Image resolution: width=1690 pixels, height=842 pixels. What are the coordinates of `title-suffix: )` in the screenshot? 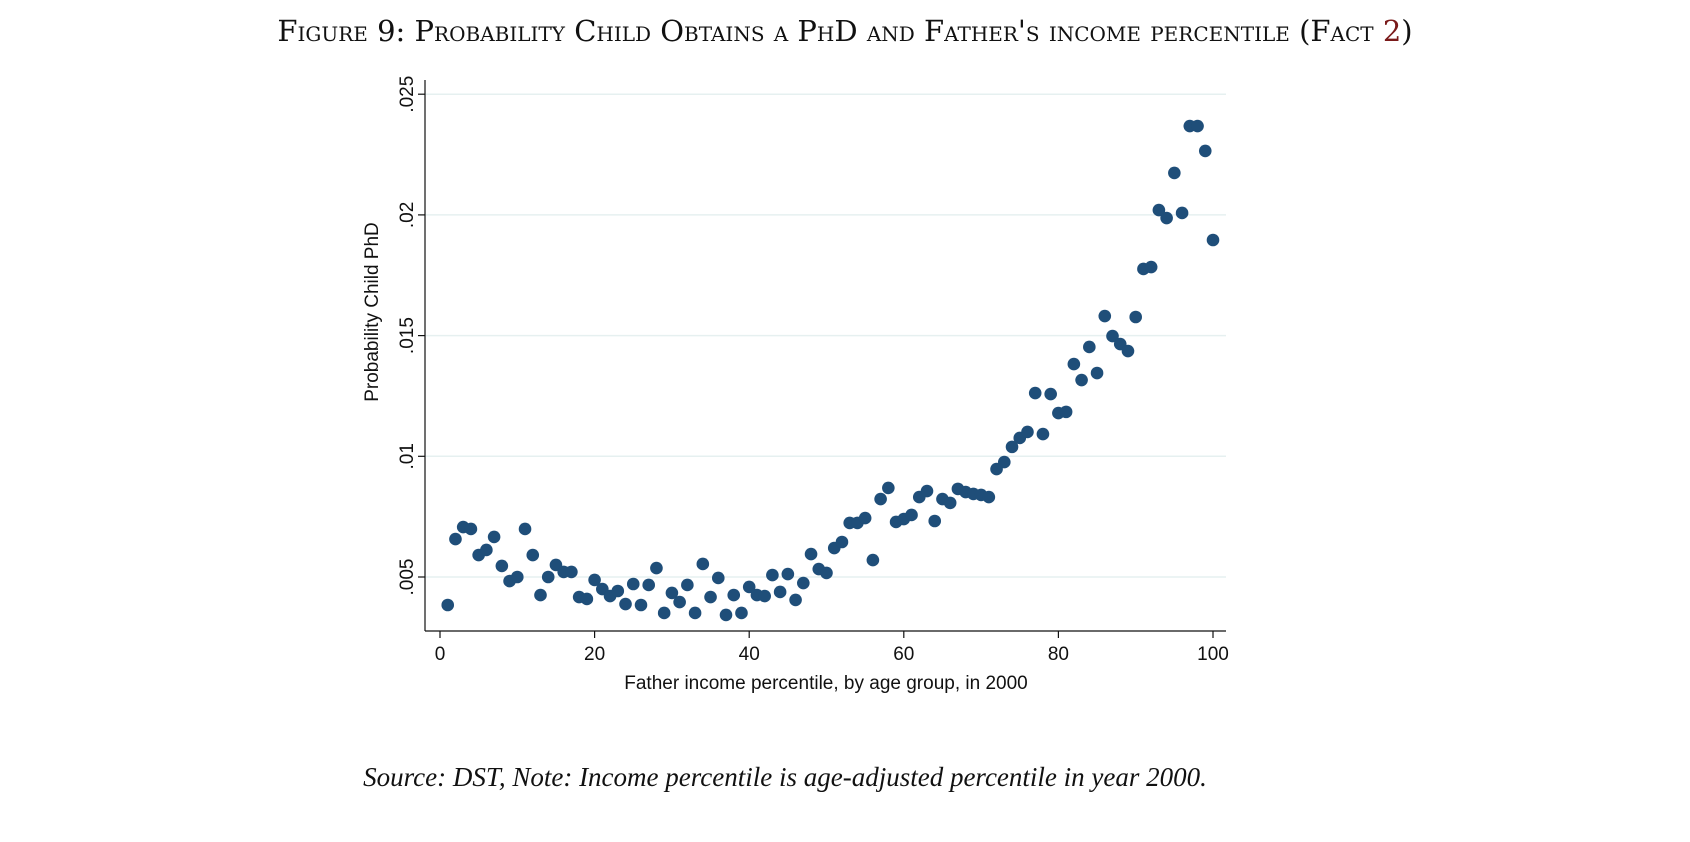 It's located at (1407, 31).